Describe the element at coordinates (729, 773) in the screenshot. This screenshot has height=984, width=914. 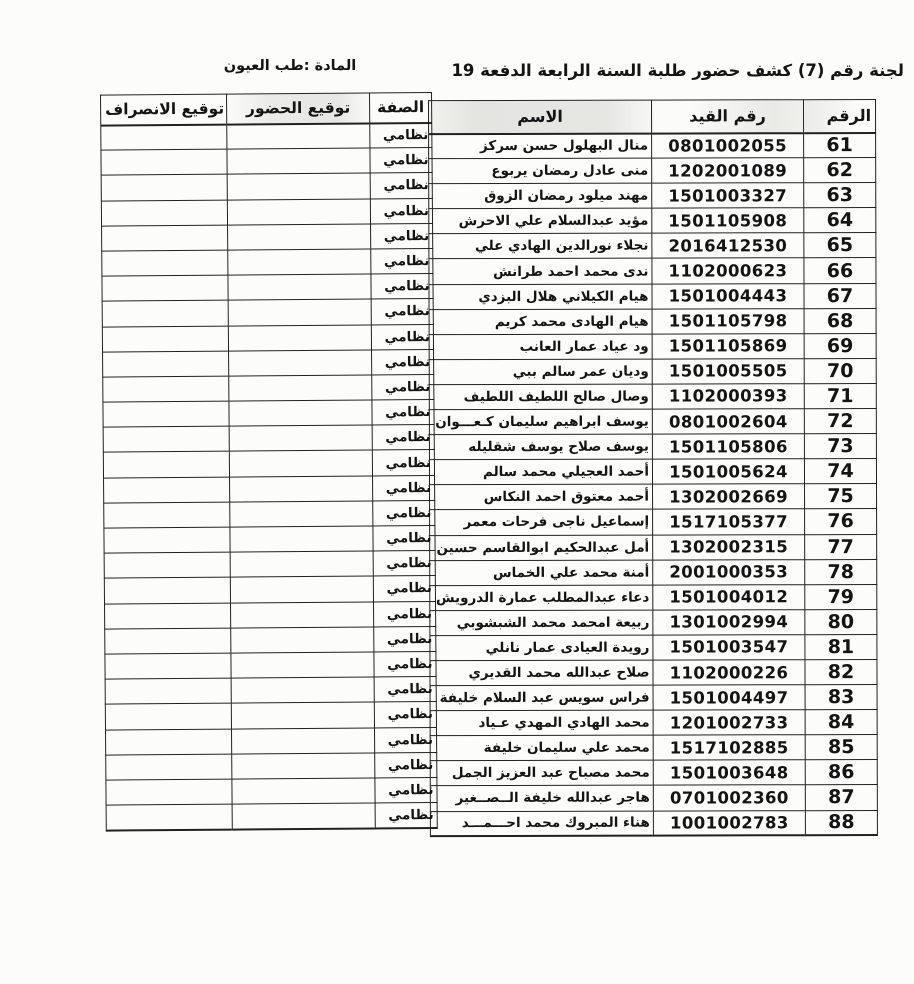
I see `reg-no-cell: 1501003648` at that location.